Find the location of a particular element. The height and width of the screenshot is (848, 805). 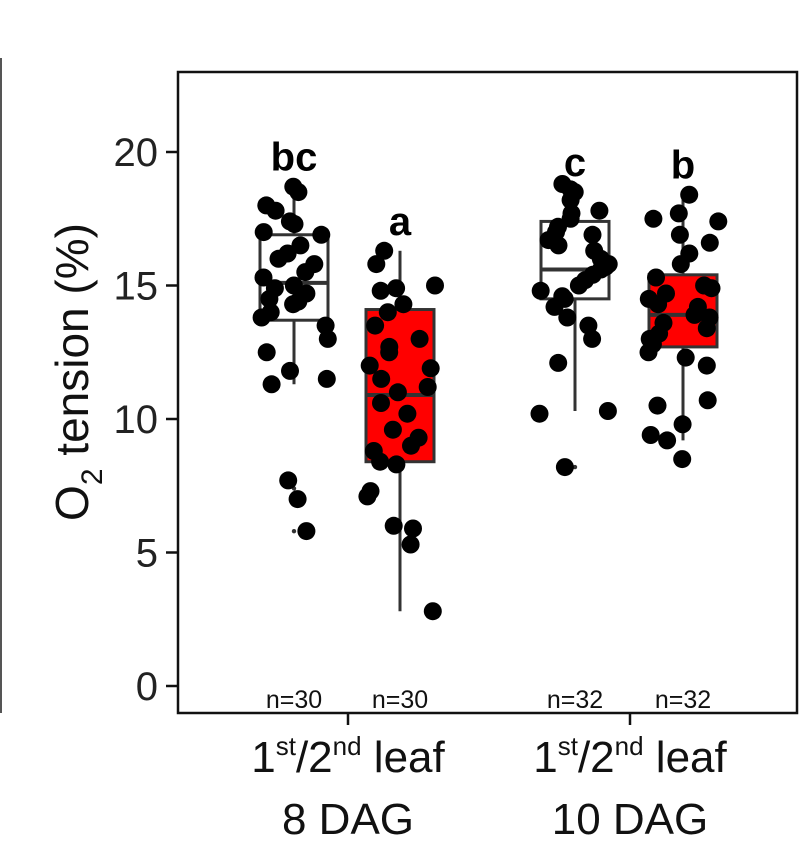

n-label-1: n=30 is located at coordinates (400, 700).